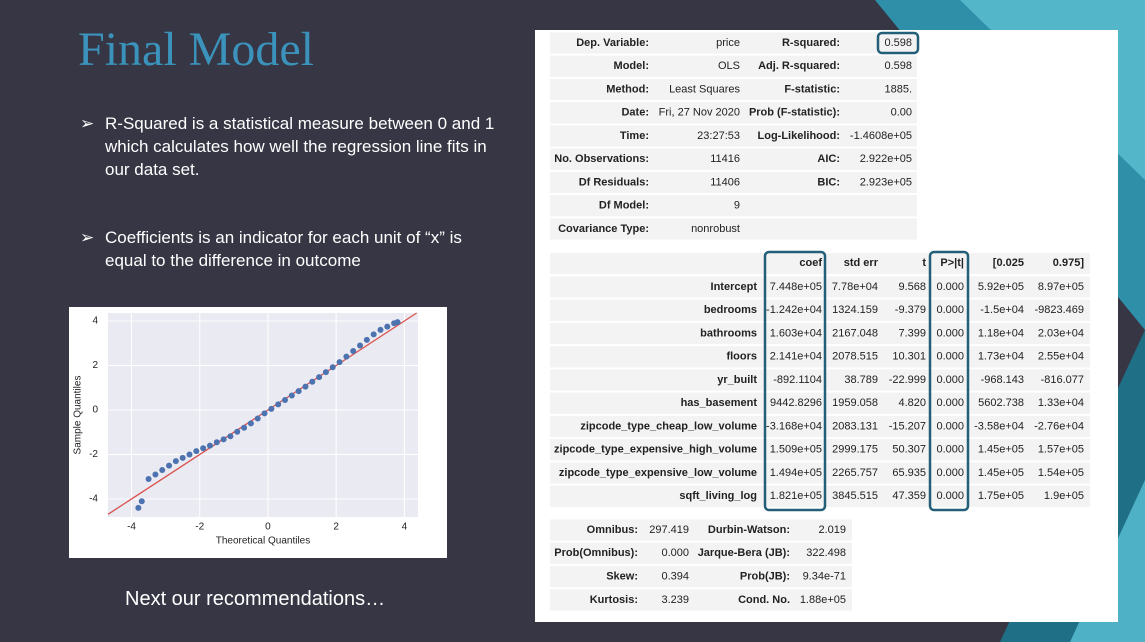 Image resolution: width=1145 pixels, height=642 pixels. Describe the element at coordinates (796, 287) in the screenshot. I see `cell: 7.448e+05` at that location.